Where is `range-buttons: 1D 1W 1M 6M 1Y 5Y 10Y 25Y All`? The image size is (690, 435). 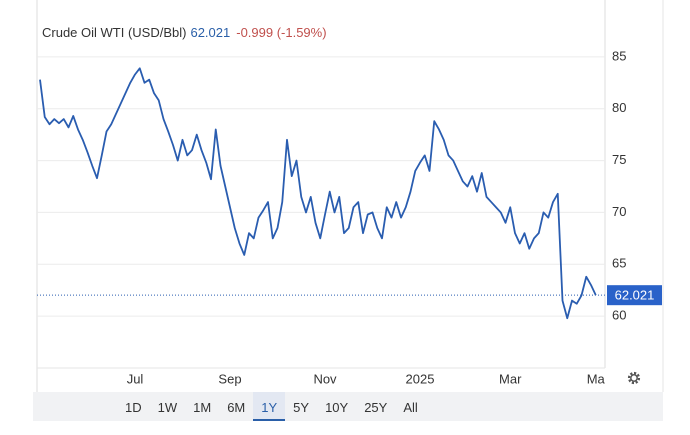
range-buttons: 1D 1W 1M 6M 1Y 5Y 10Y 25Y All is located at coordinates (271, 406).